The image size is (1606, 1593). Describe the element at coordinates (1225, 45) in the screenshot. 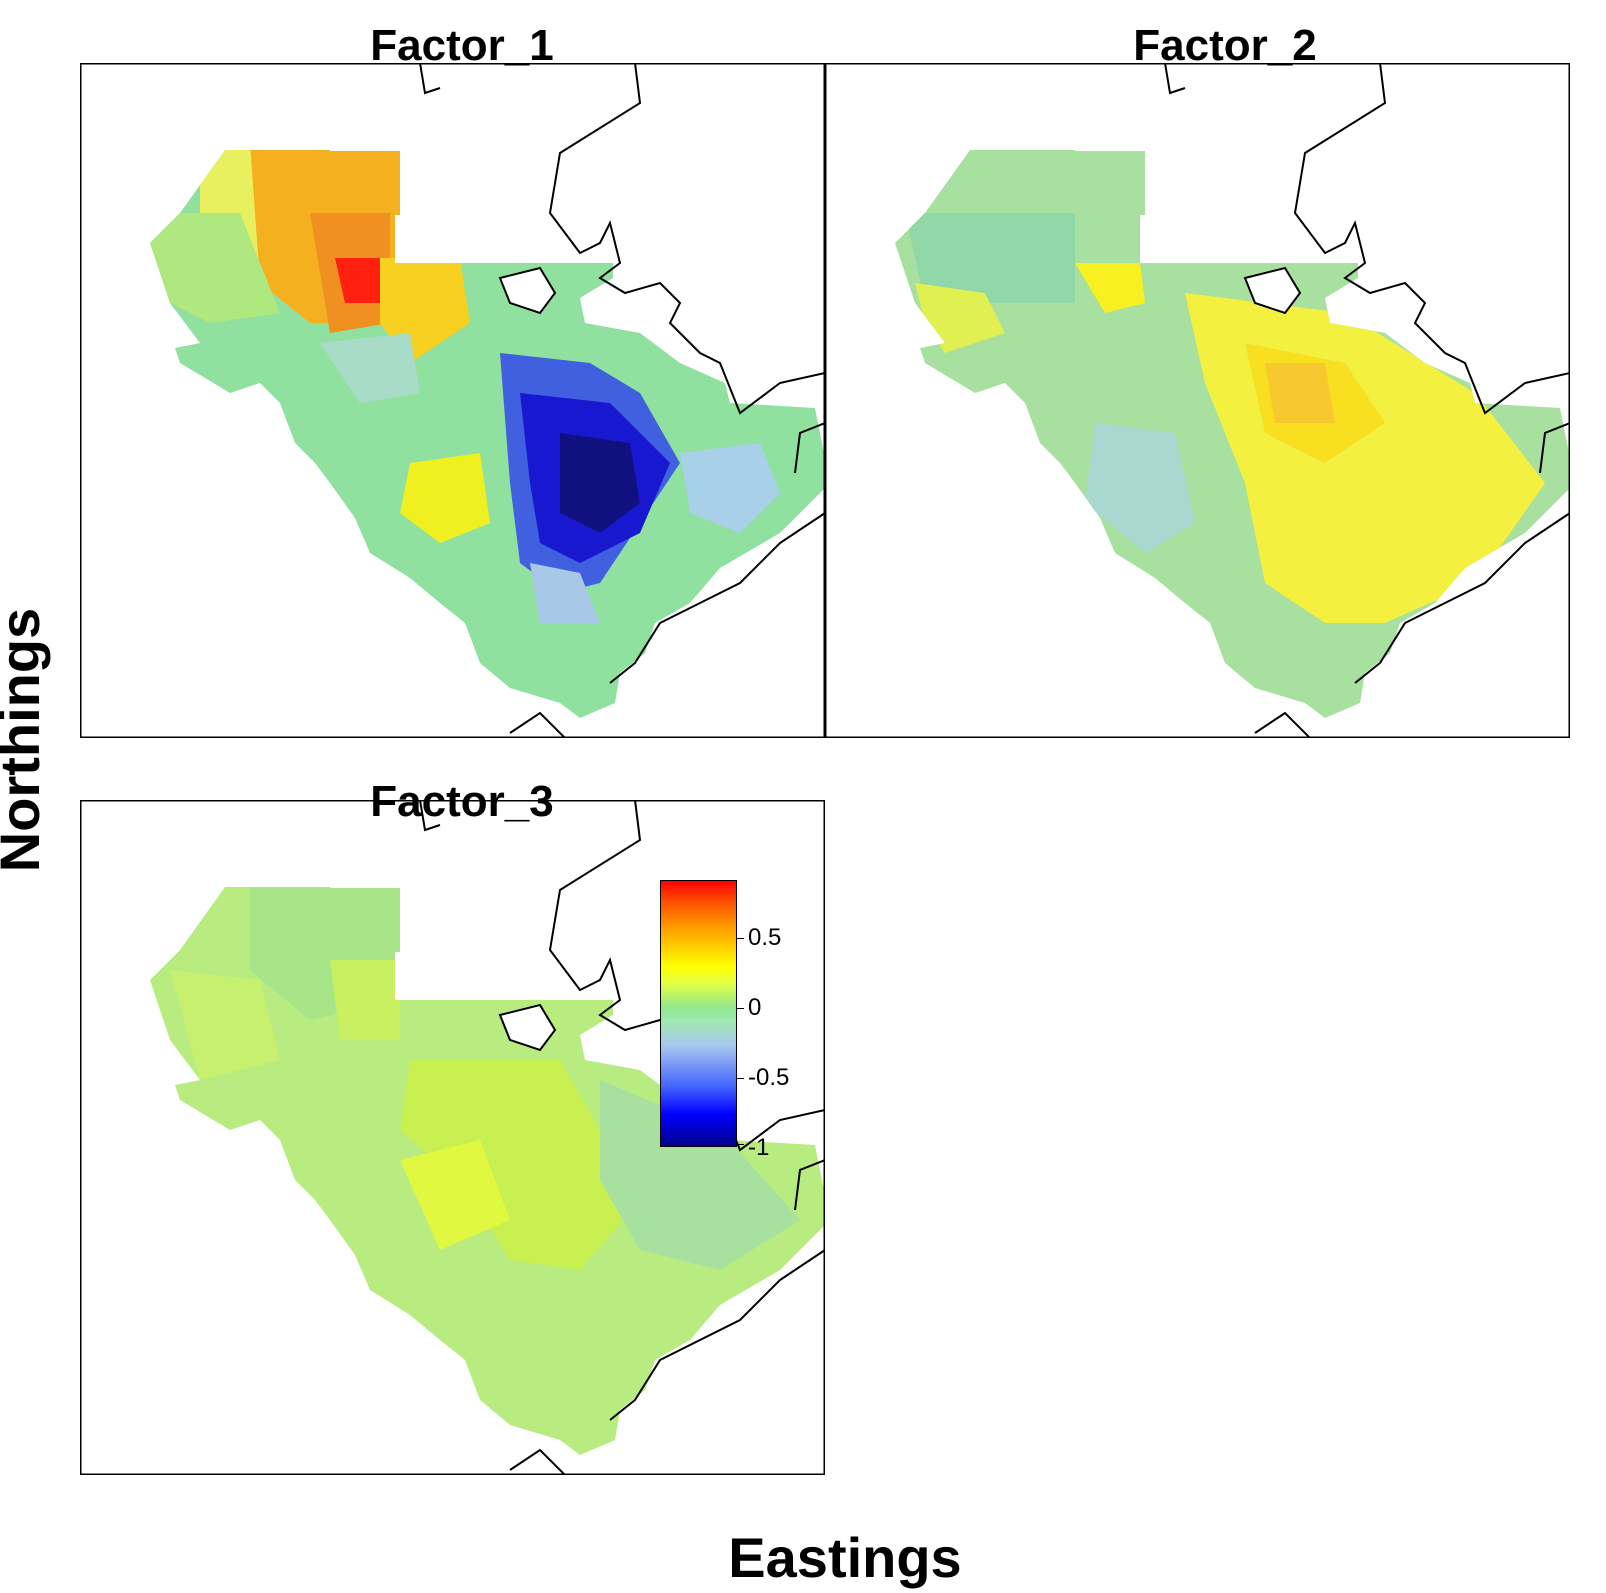

I see `panel-title-factor-2: Factor_2` at that location.